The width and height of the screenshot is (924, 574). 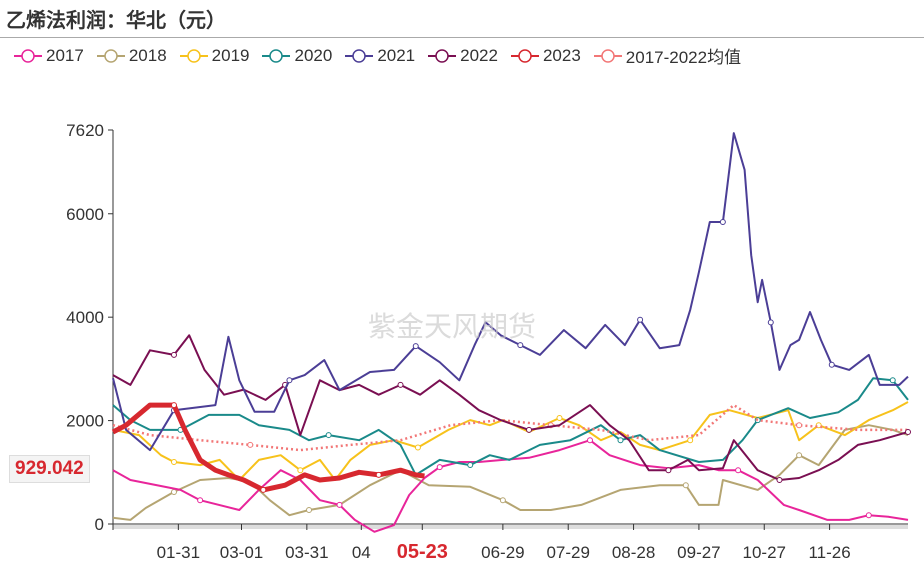 I want to click on legend-item-2018: 2018, so click(x=131, y=55).